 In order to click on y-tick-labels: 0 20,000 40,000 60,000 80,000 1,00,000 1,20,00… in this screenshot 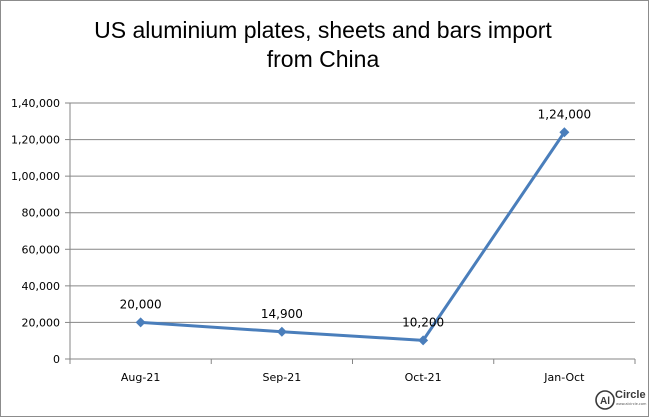, I will do `click(35, 231)`.